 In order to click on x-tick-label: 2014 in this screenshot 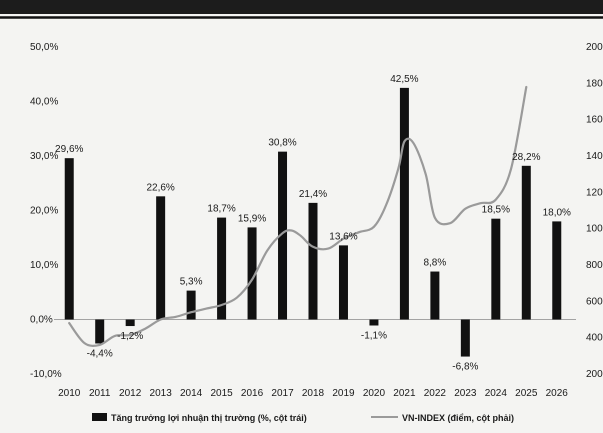, I will do `click(191, 393)`.